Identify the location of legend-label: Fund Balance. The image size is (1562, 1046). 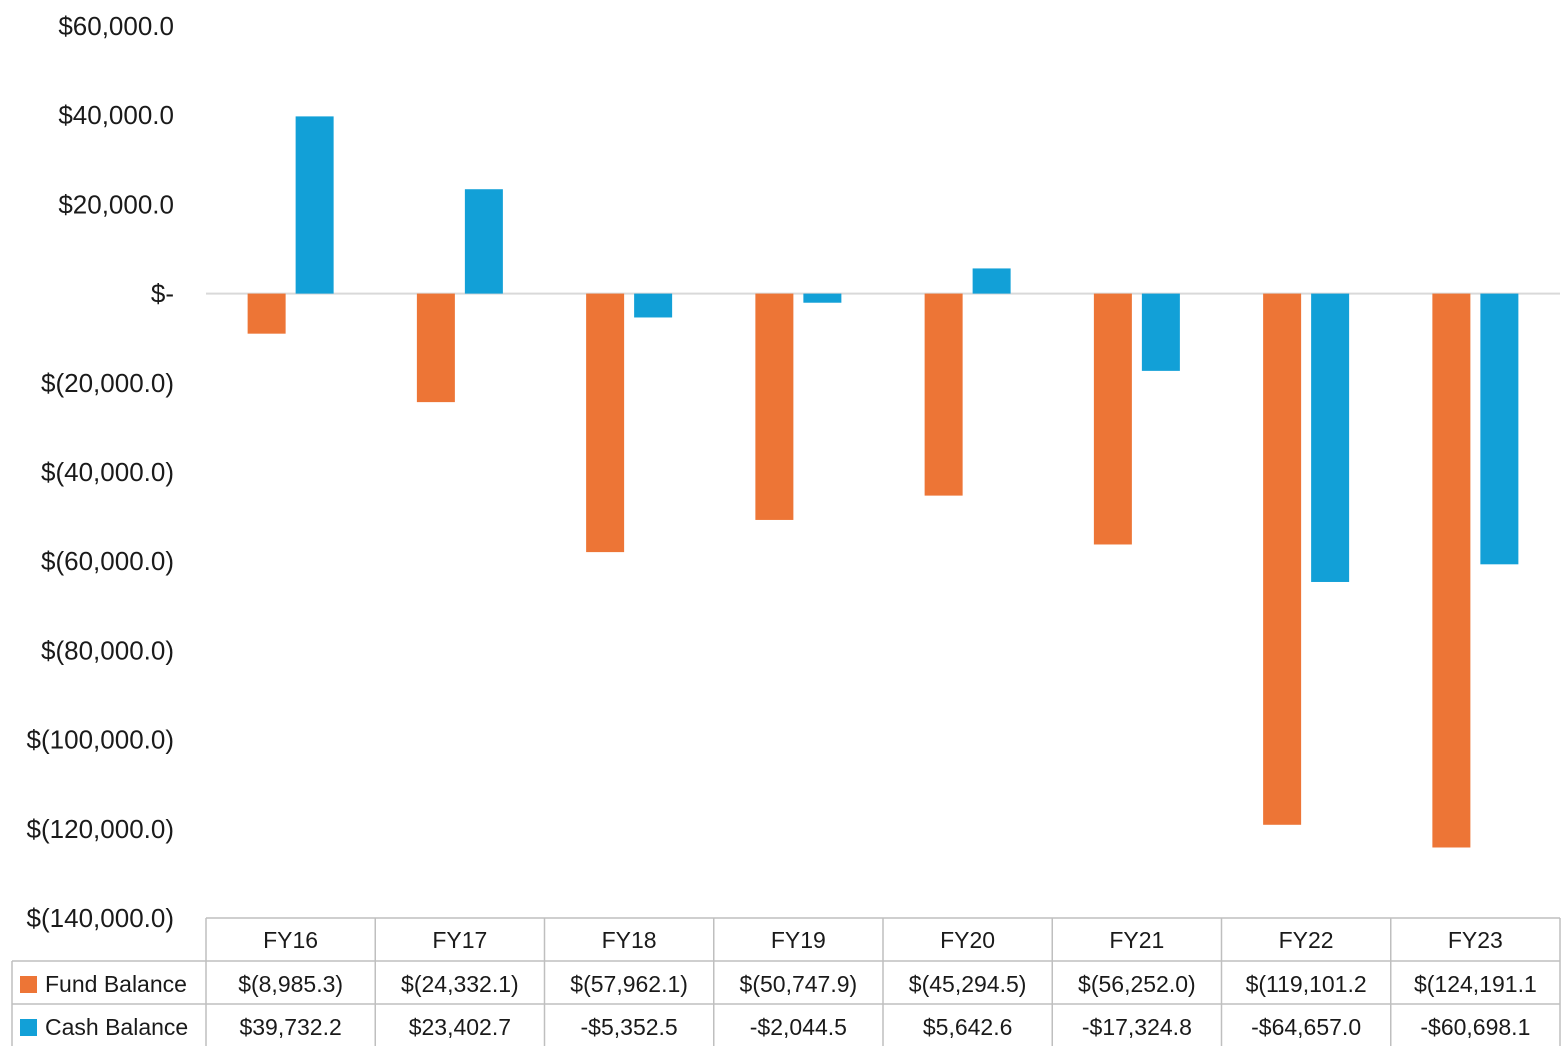
(116, 984).